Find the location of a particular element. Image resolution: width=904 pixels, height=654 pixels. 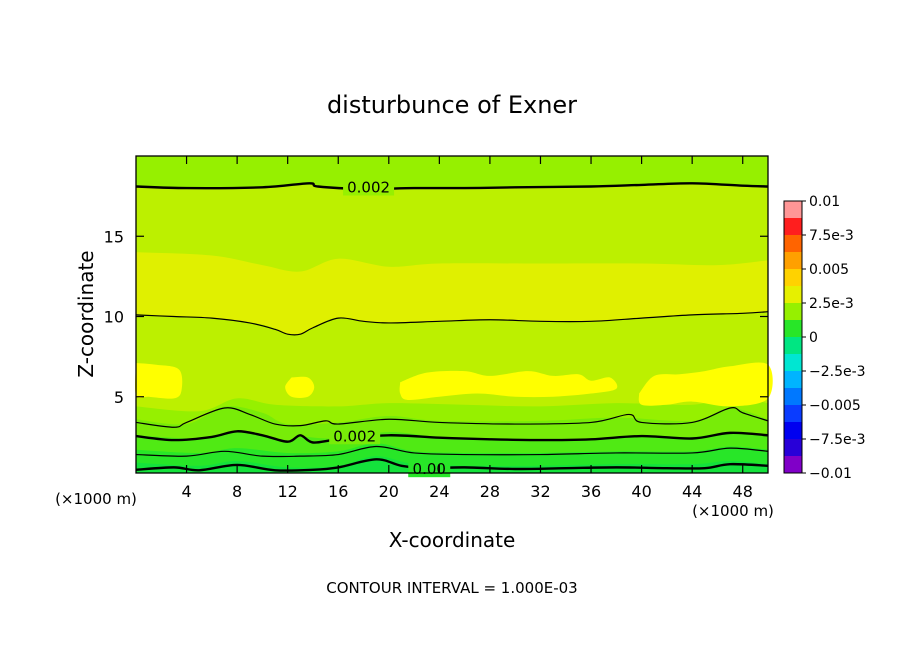

y-tick-label-15: 15 is located at coordinates (114, 236).